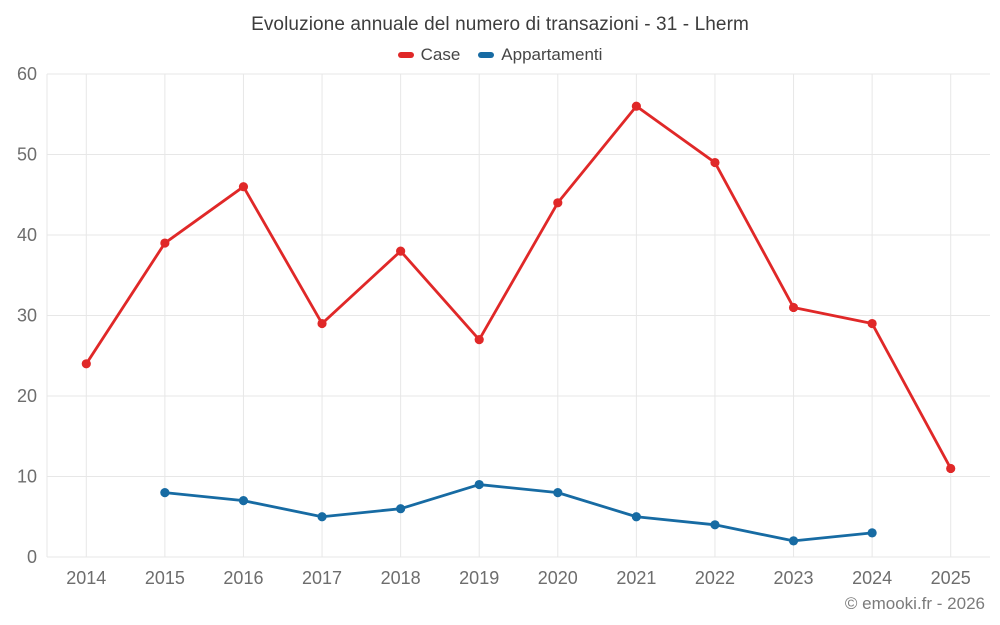 This screenshot has width=1000, height=625. I want to click on y-tick-label: 10, so click(27, 477).